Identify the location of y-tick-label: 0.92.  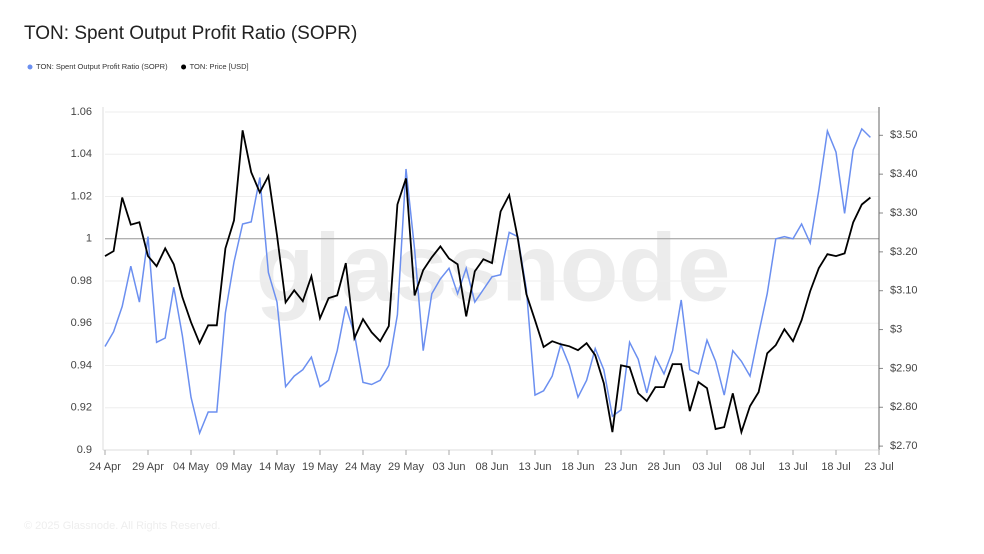
(81, 408).